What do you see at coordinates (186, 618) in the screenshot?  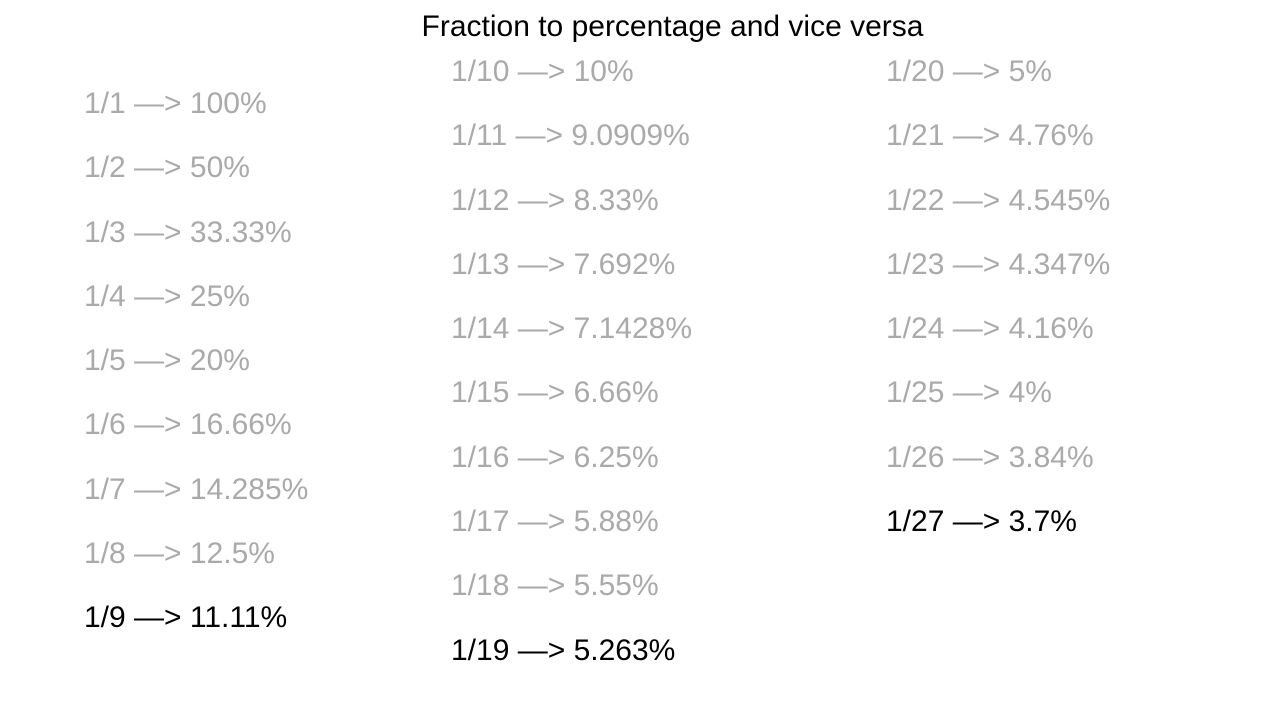 I see `fraction-entry-highlighted: 1/9 —> 11.11%` at bounding box center [186, 618].